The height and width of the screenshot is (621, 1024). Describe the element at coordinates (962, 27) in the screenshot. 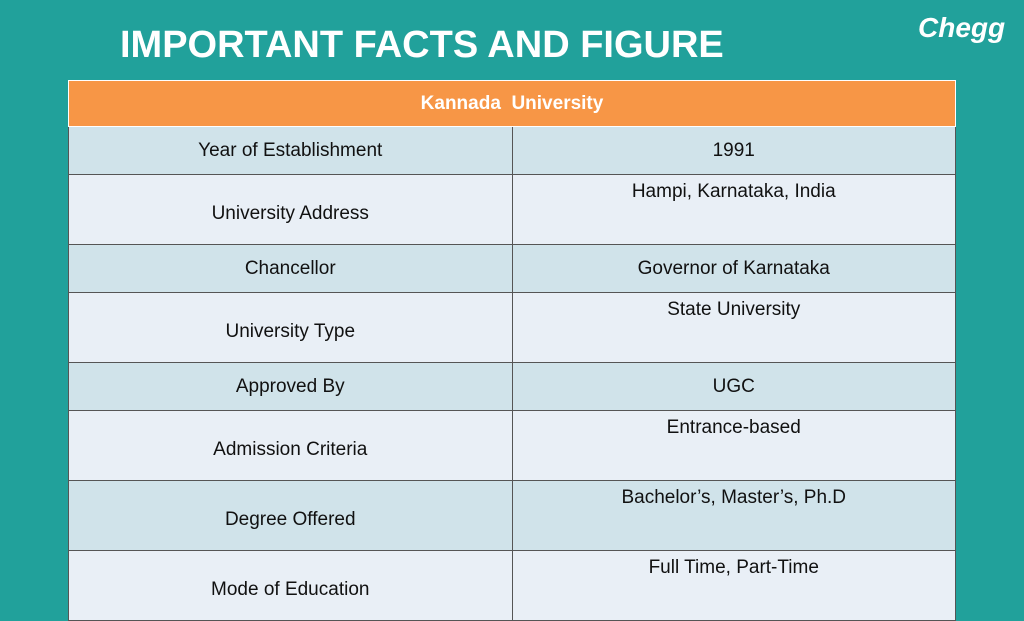

I see `logo: Chegg` at that location.